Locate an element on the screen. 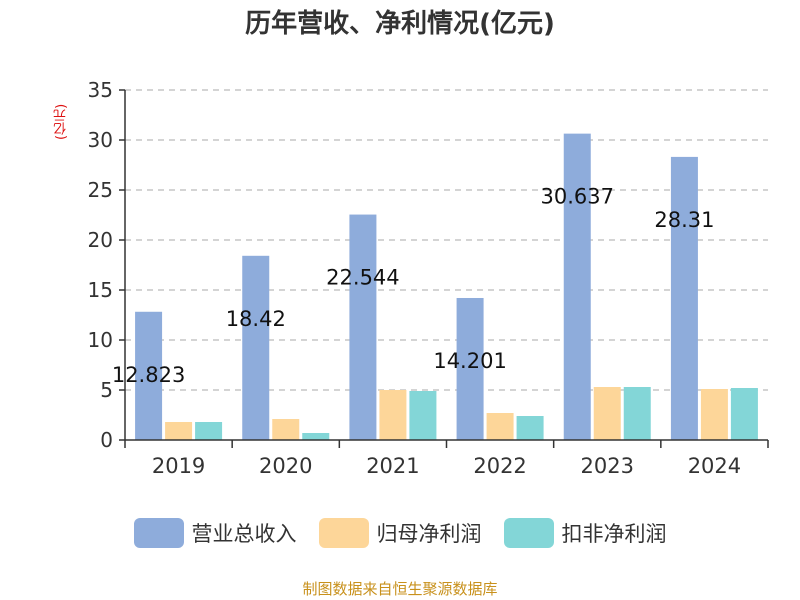 This screenshot has width=800, height=600. y-tick-label: 15 is located at coordinates (100, 290).